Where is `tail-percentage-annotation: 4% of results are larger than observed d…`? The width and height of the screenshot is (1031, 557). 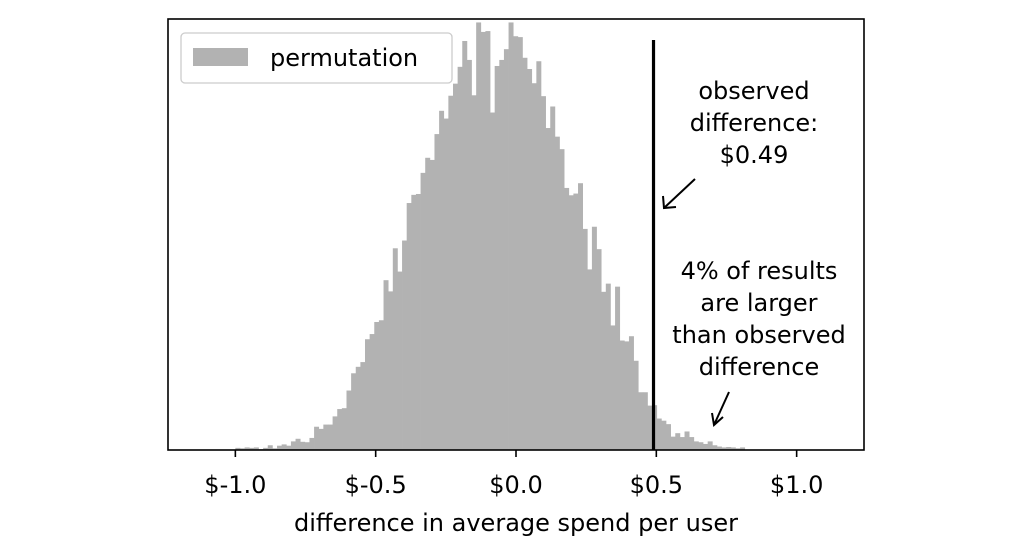 tail-percentage-annotation: 4% of results are larger than observed d… is located at coordinates (759, 342).